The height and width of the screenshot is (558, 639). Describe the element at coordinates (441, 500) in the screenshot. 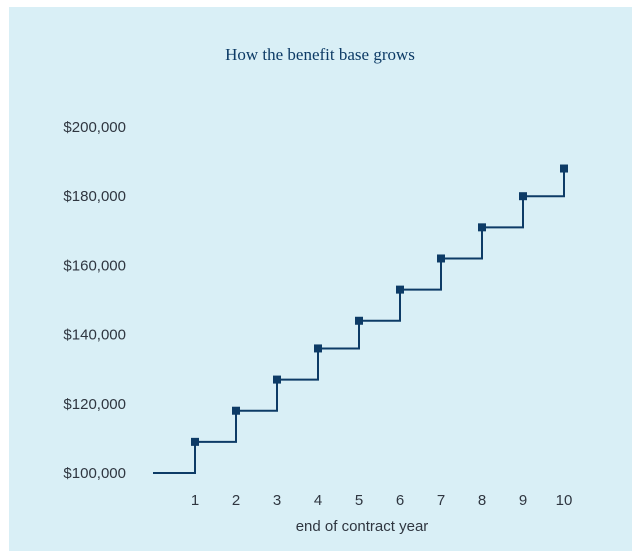

I see `x-tick-label: 7` at that location.